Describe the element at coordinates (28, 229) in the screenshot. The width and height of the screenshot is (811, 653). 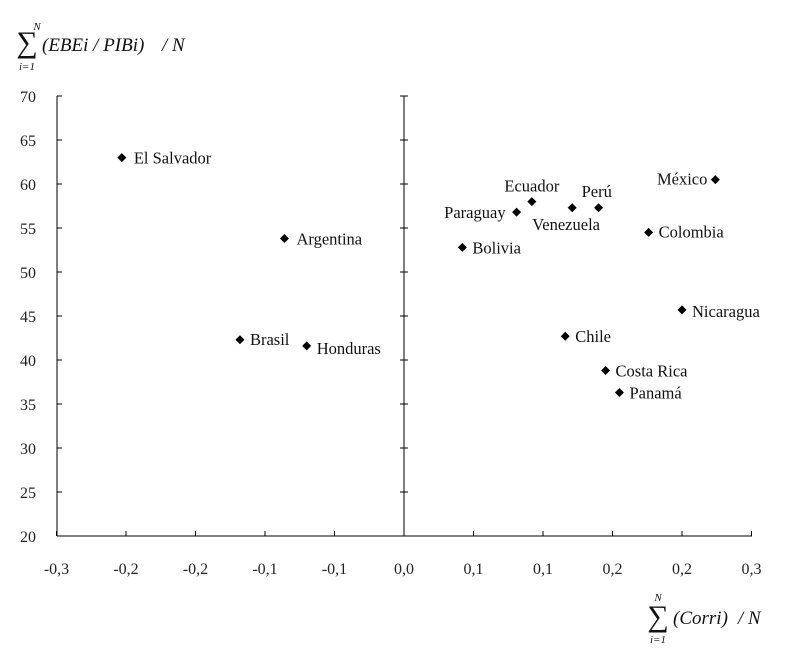
I see `y-tick-label: 55` at that location.